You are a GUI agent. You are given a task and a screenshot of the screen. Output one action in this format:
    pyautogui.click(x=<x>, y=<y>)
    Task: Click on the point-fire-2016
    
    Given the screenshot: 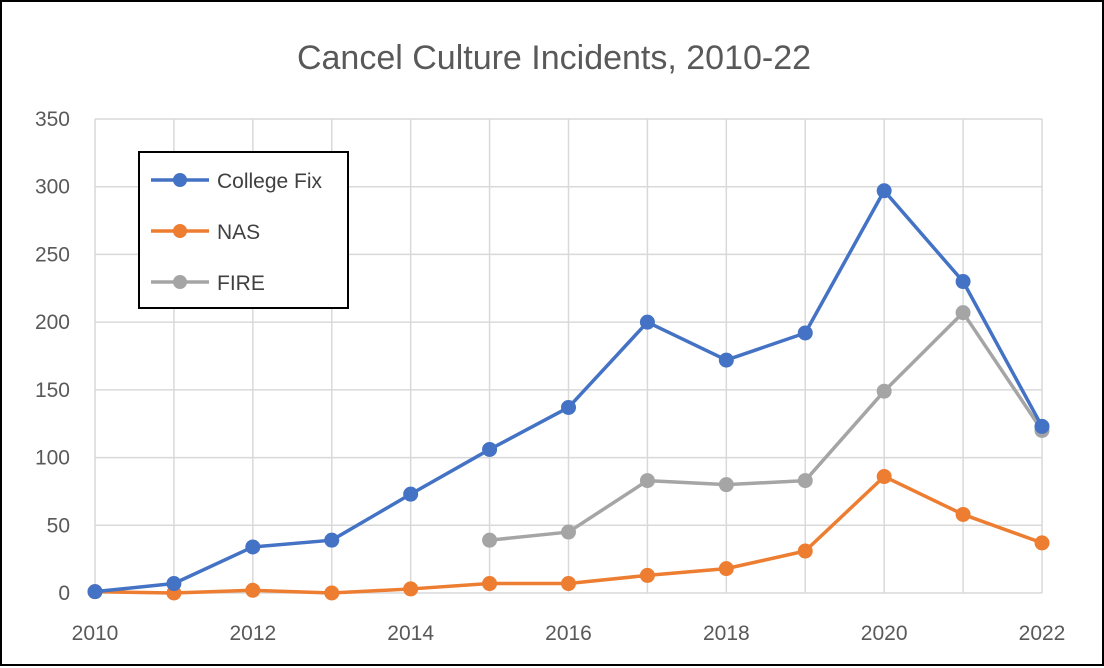 What is the action you would take?
    pyautogui.click(x=568, y=532)
    